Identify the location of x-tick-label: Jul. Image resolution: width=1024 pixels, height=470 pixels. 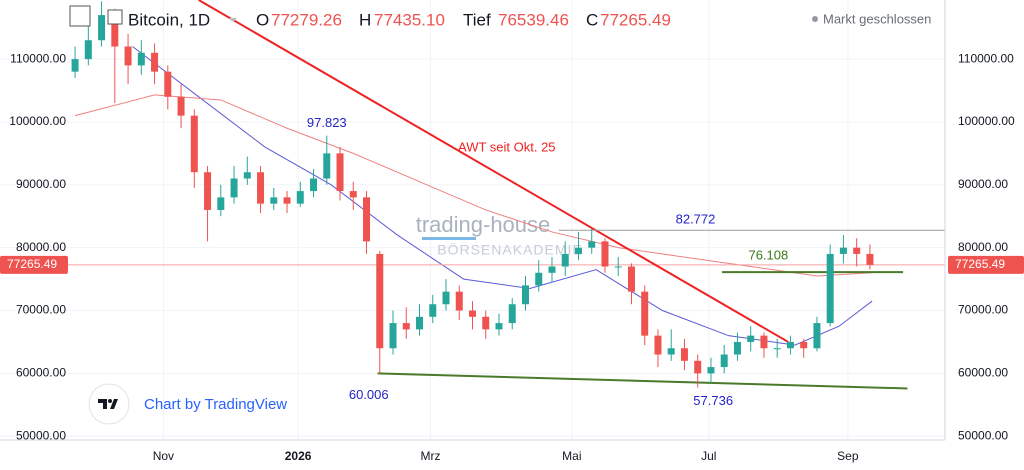
(708, 456).